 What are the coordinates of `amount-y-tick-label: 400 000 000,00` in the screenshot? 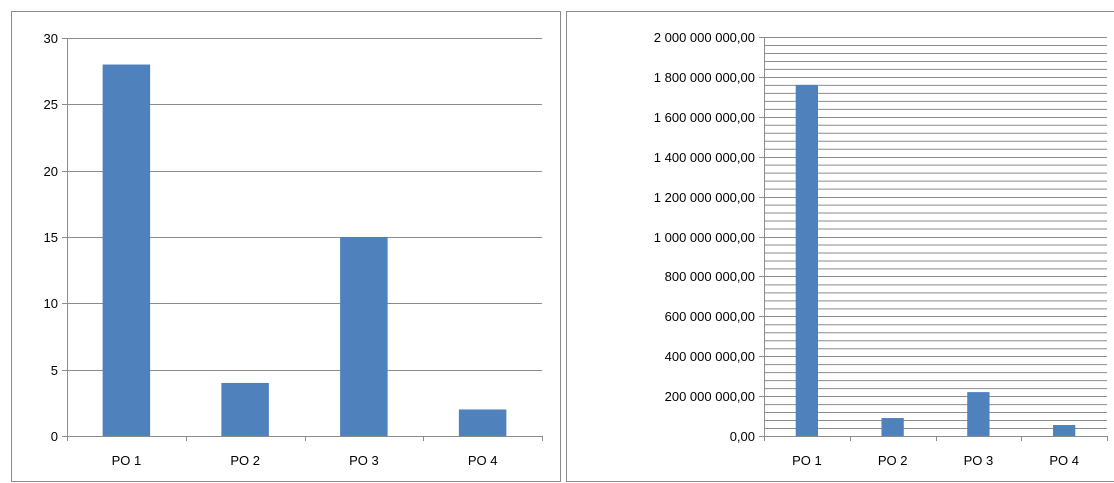 It's located at (710, 356).